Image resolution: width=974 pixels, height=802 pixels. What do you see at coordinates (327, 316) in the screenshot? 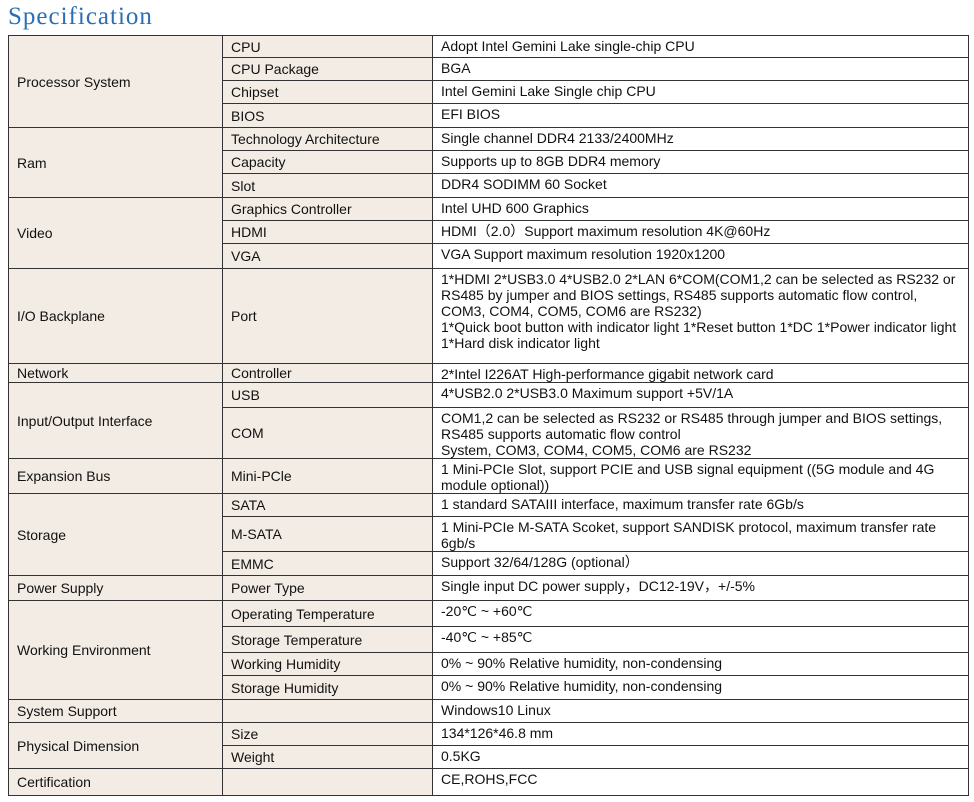
I see `item-name: Port` at bounding box center [327, 316].